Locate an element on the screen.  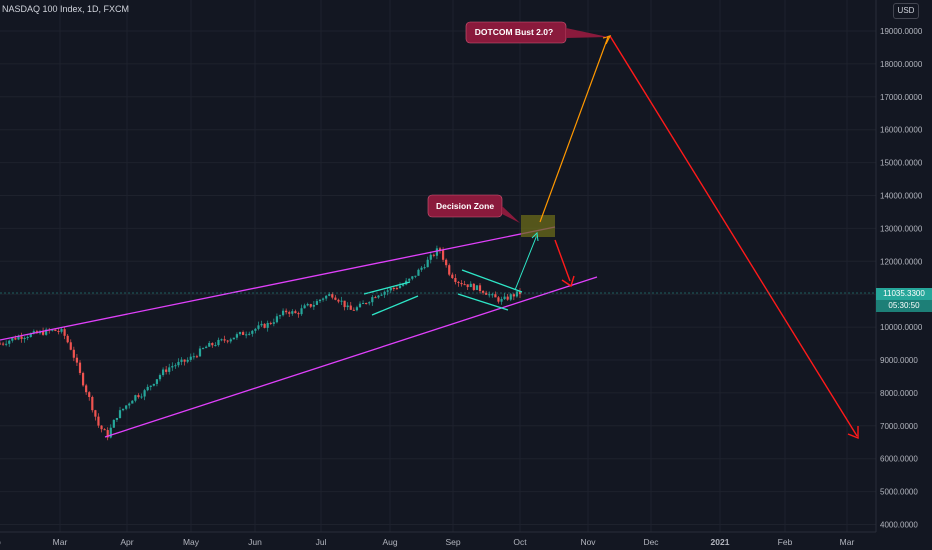
orange-arrow-line is located at coordinates (574, 129).